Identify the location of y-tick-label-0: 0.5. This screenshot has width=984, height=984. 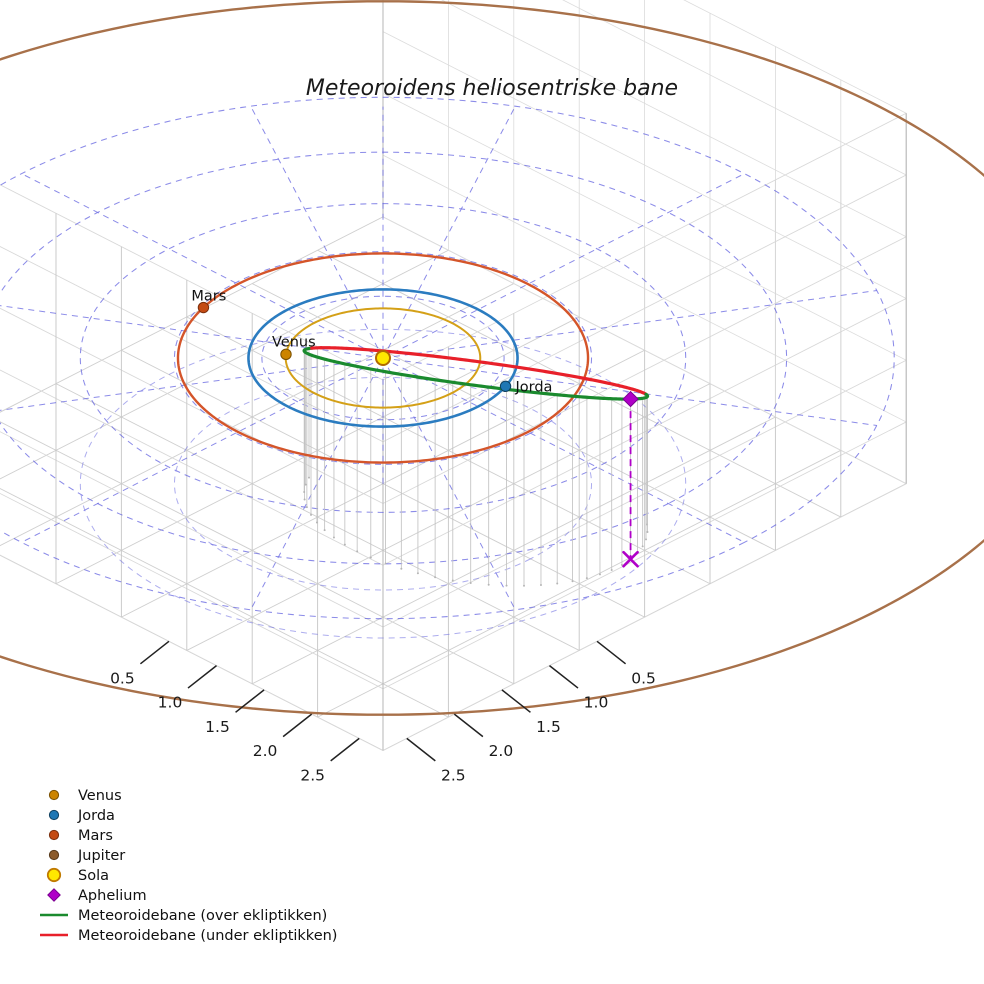
(643, 678).